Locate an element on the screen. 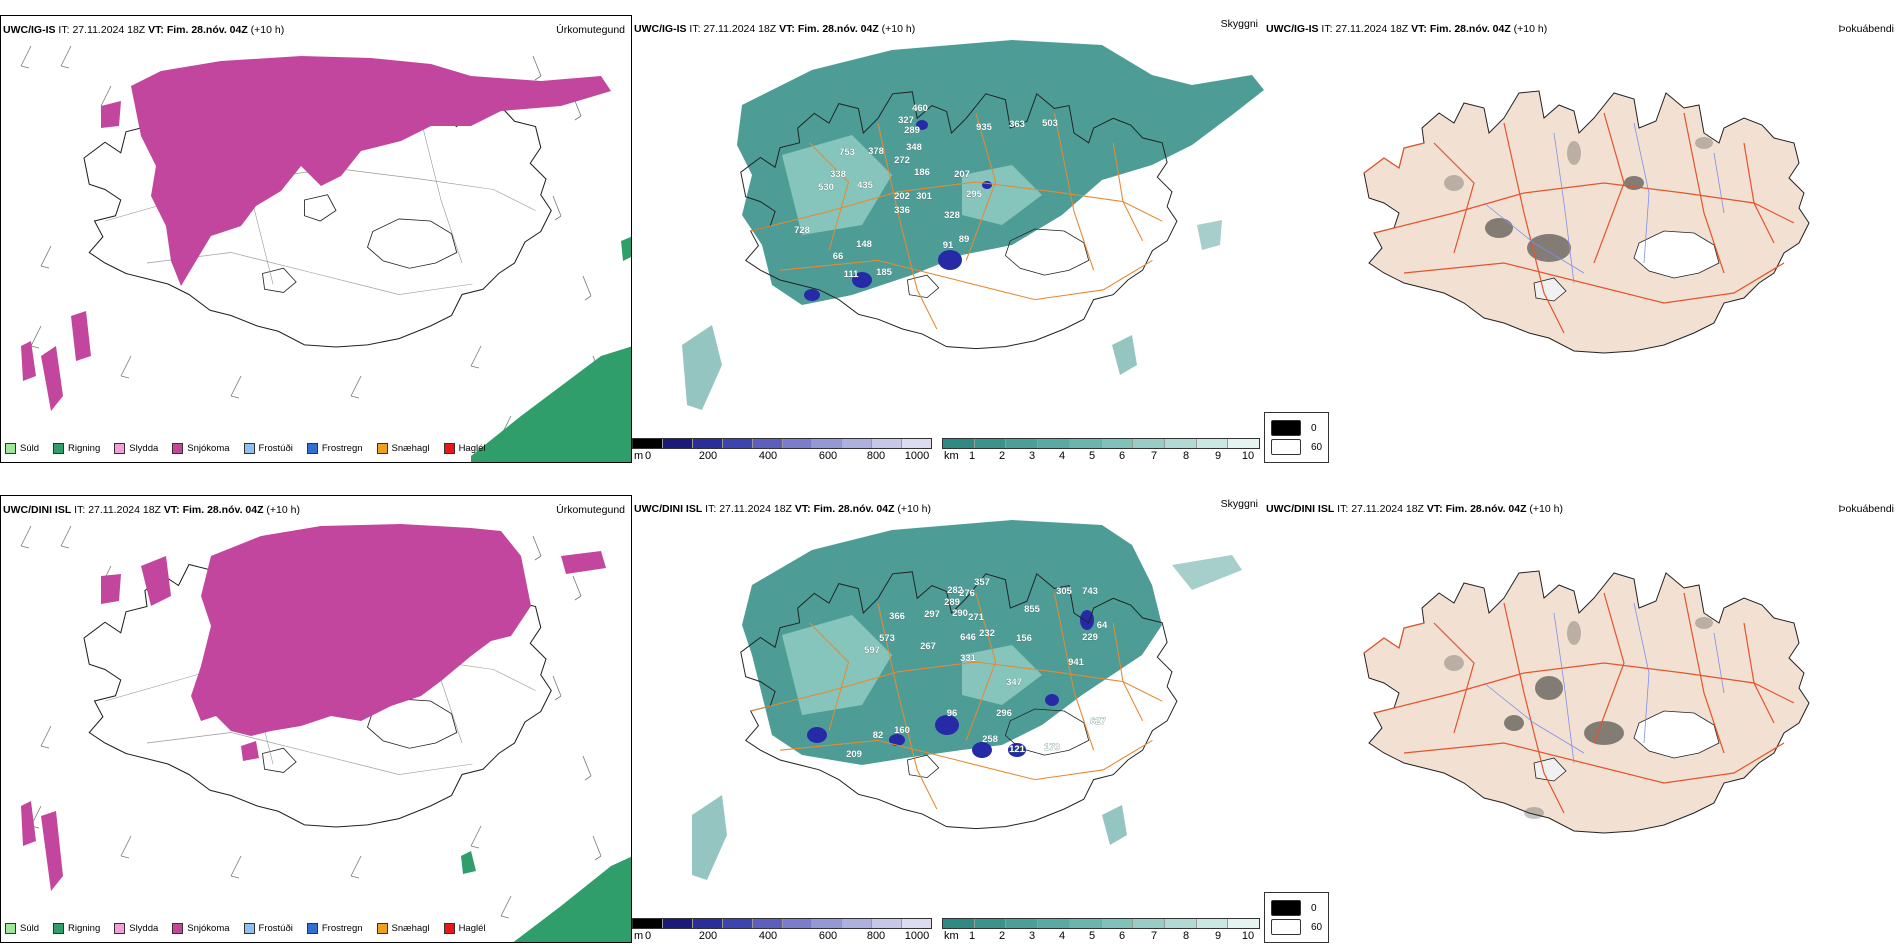  value-label: 435 is located at coordinates (865, 185).